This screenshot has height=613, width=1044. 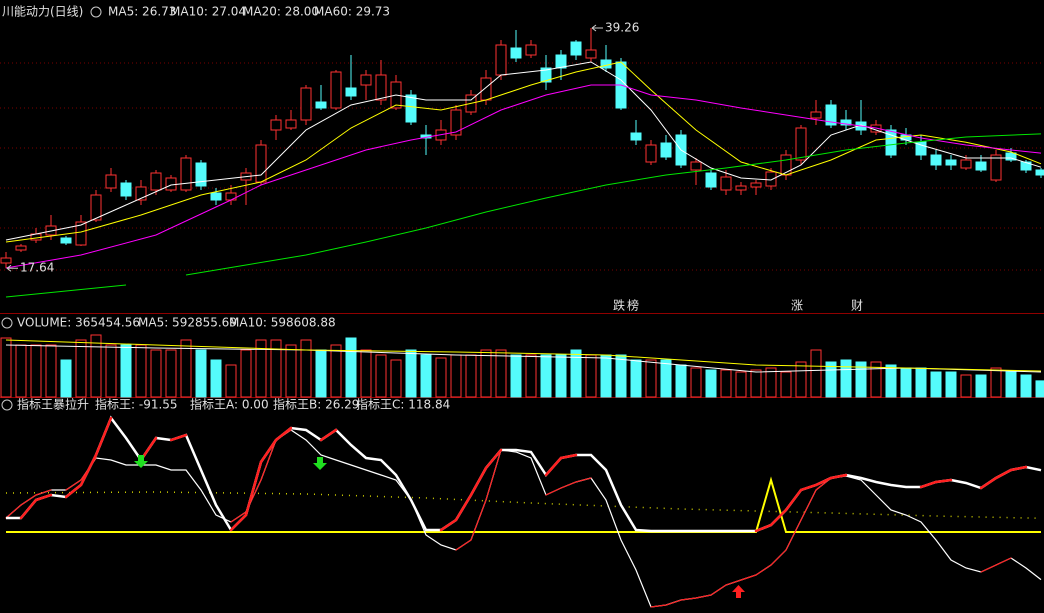 I want to click on panel-title: VOLUME: 365454.56, so click(x=78, y=323).